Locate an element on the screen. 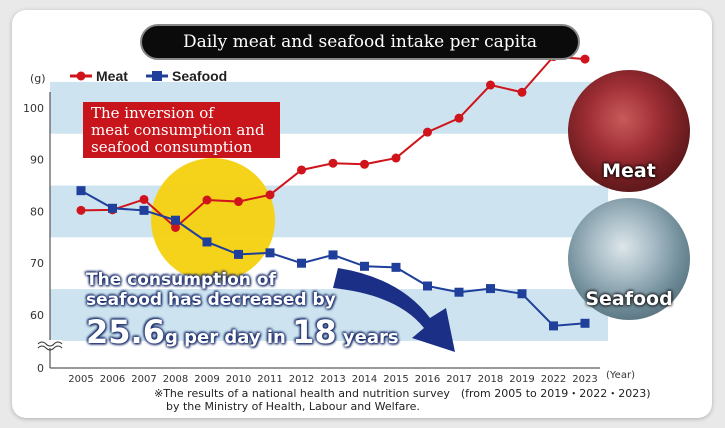  x-tick-label: 2010 is located at coordinates (238, 379).